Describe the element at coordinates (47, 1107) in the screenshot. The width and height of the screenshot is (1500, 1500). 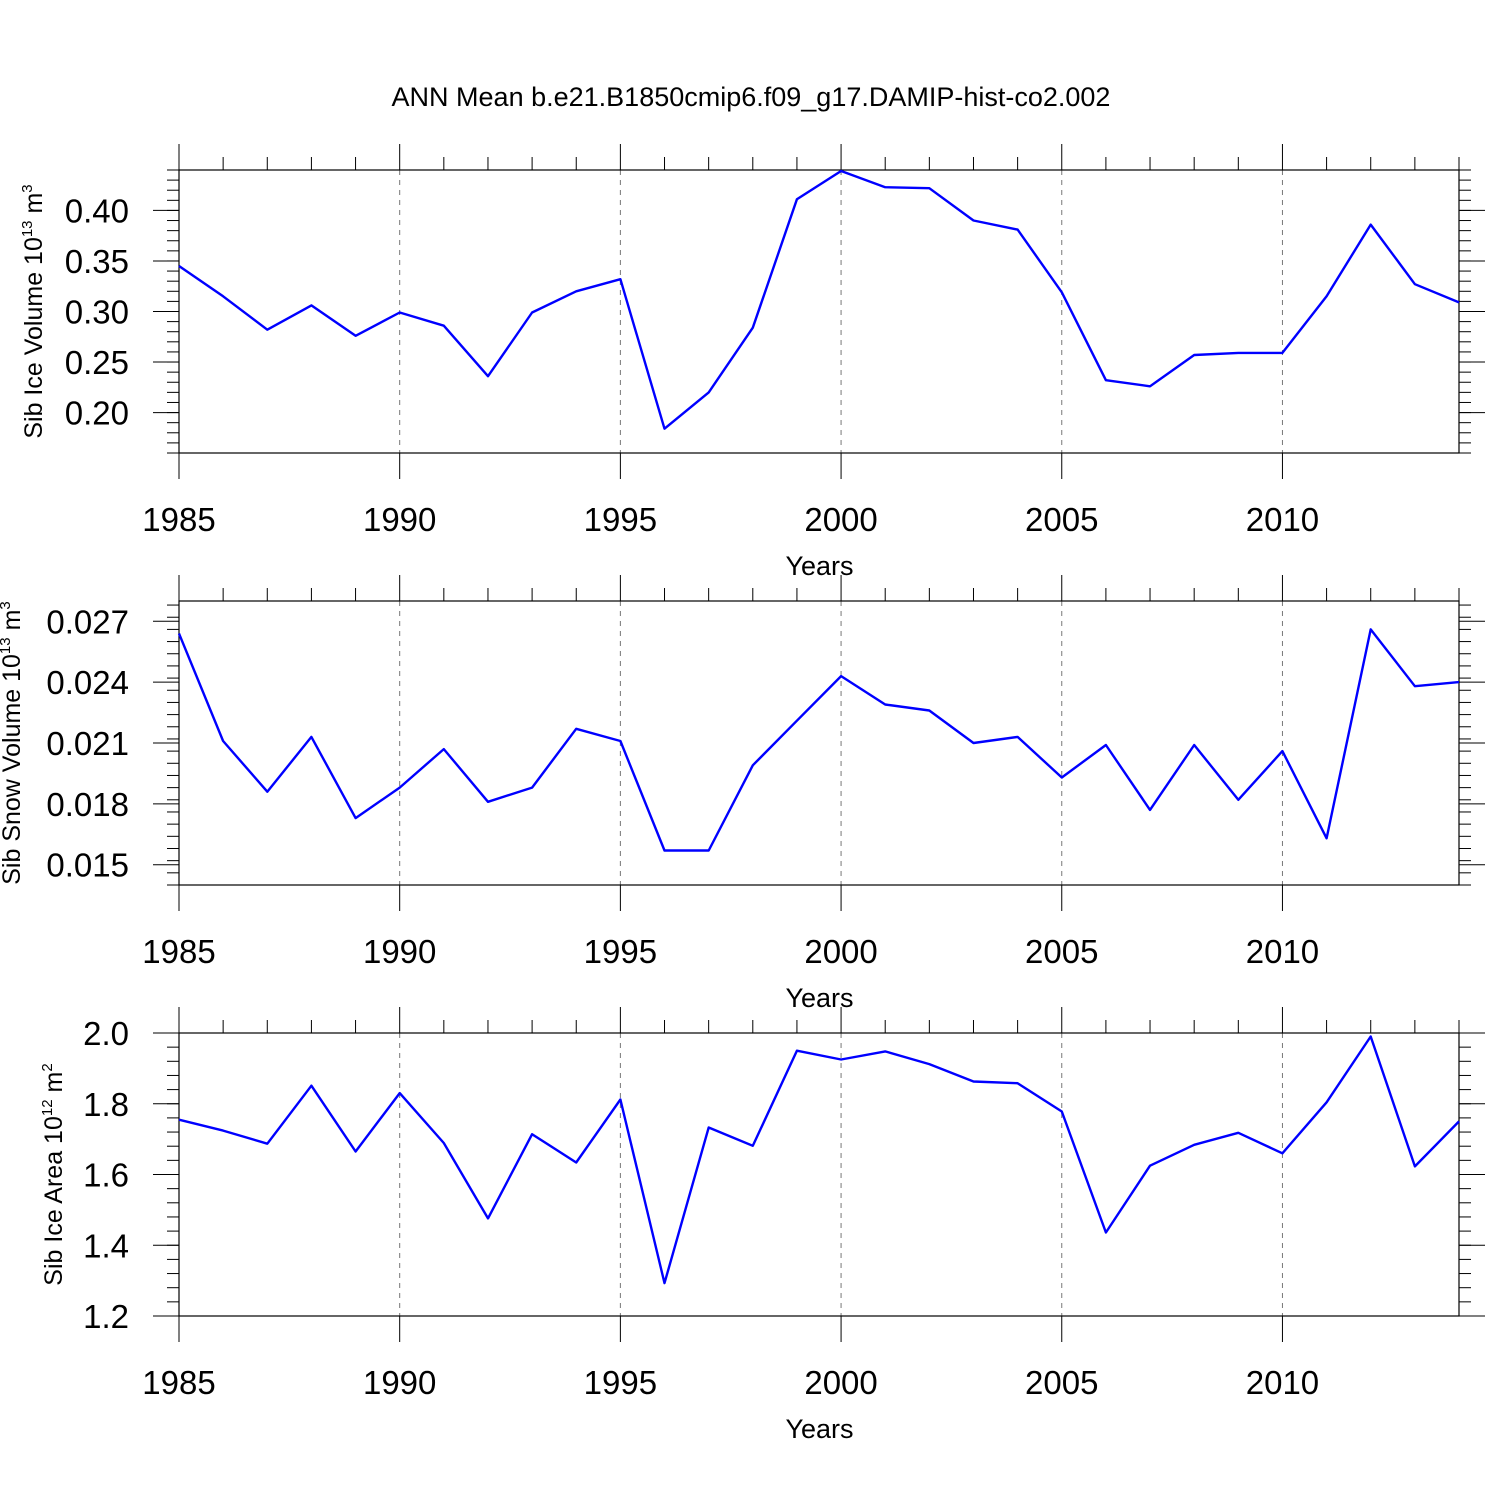
I see `y-axis-label-exp: 12` at that location.